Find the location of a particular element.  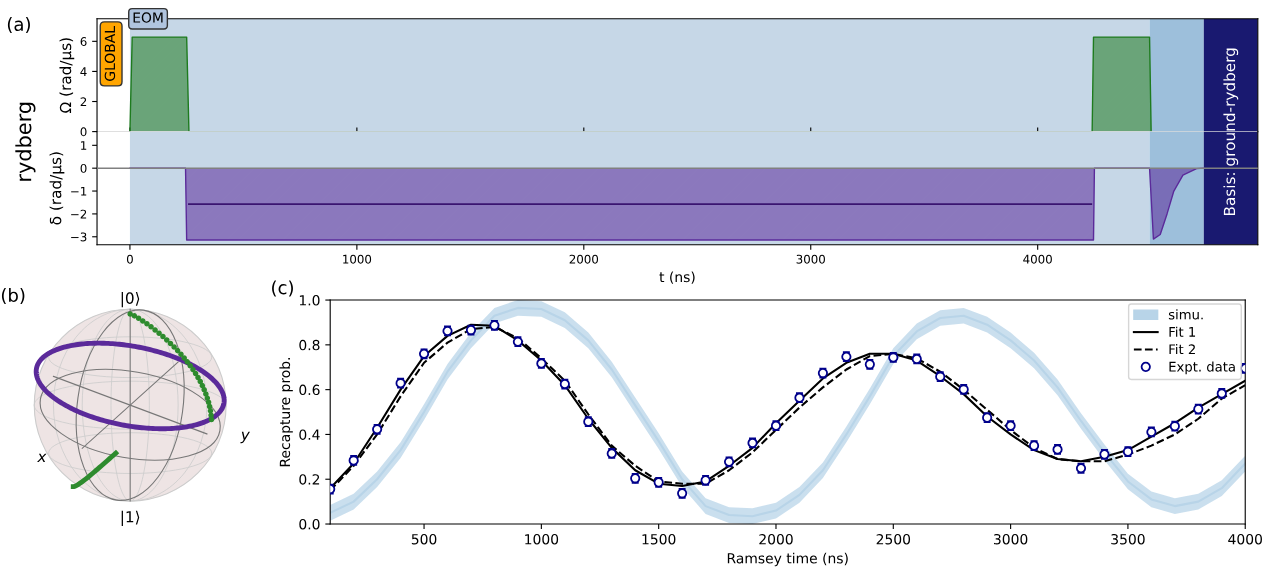

x-tick-label: 1500 is located at coordinates (659, 539).